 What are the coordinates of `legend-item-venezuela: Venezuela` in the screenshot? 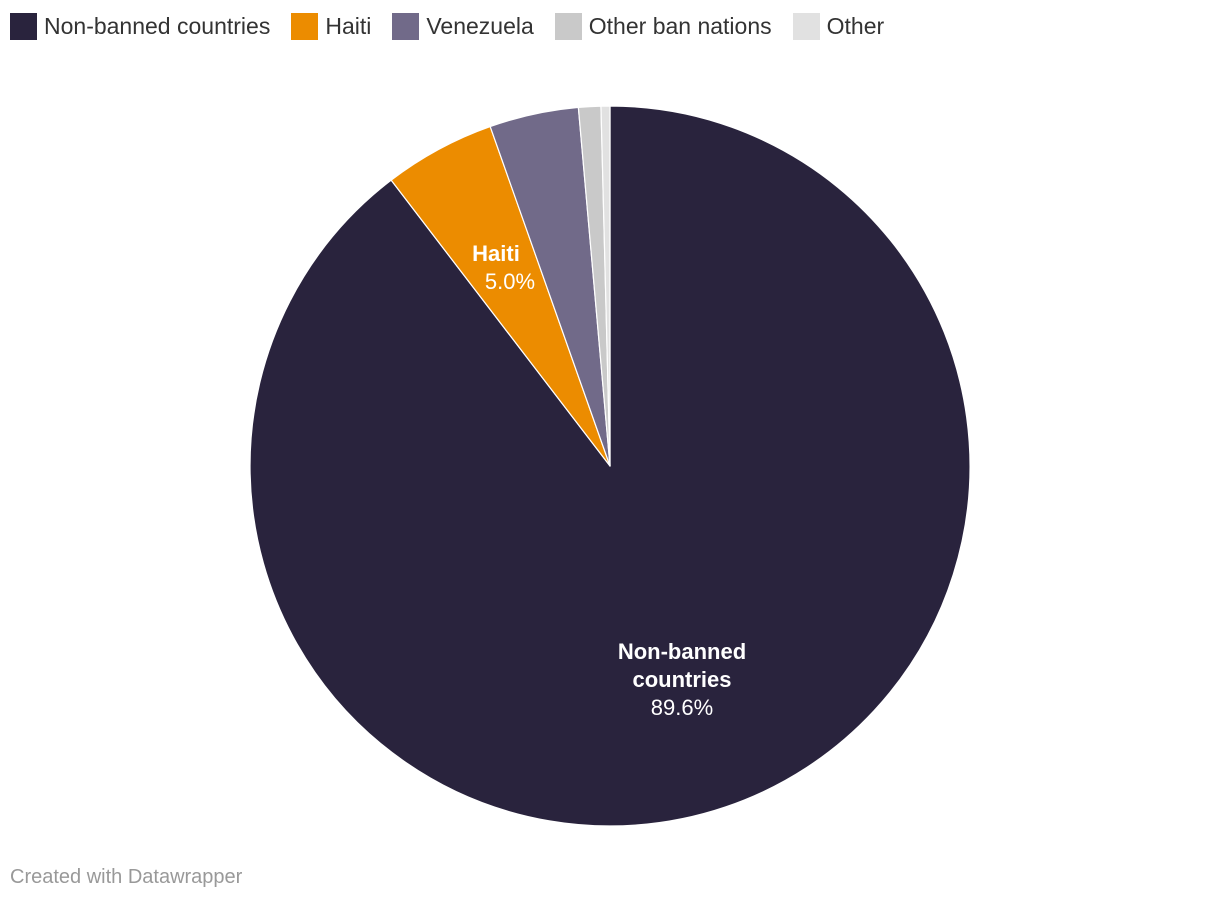 It's located at (463, 26).